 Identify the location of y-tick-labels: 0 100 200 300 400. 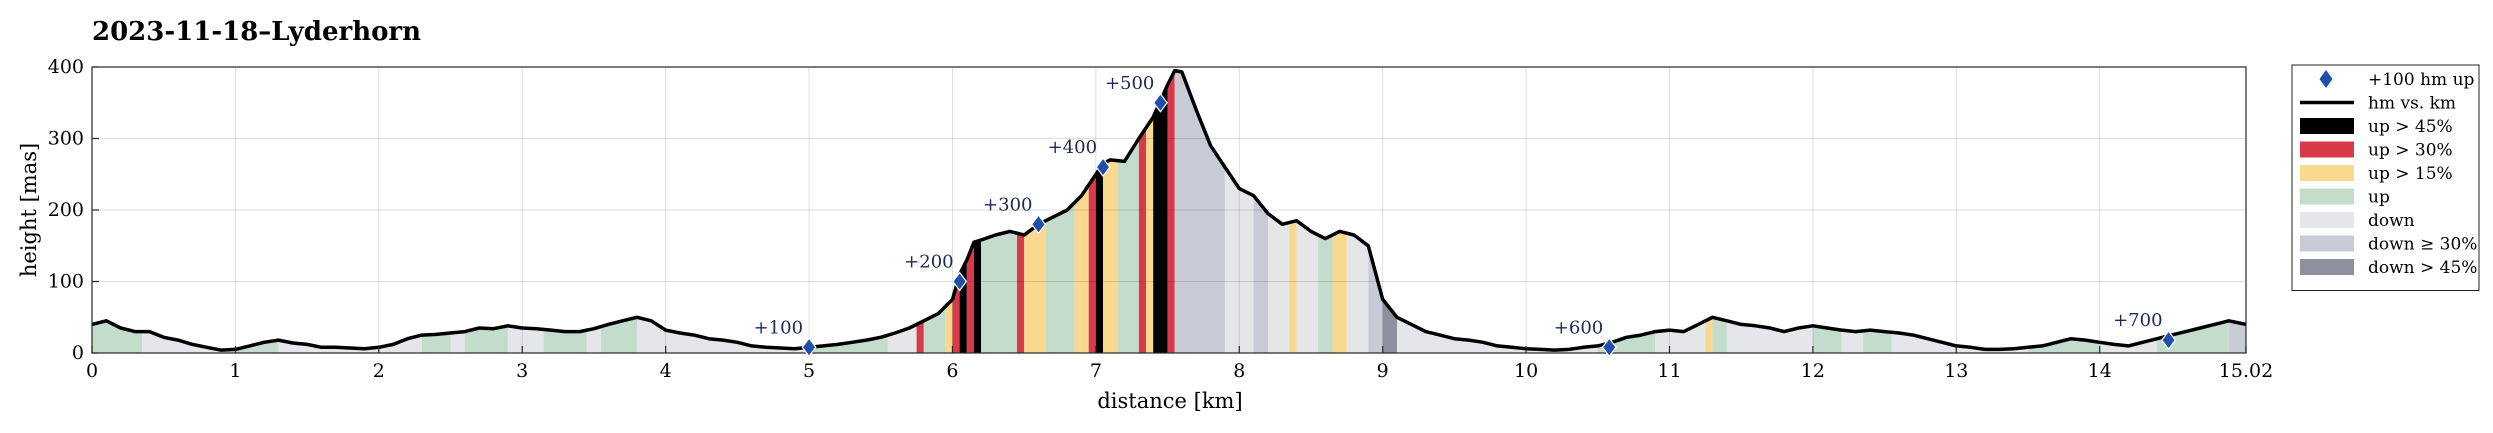
(66, 210).